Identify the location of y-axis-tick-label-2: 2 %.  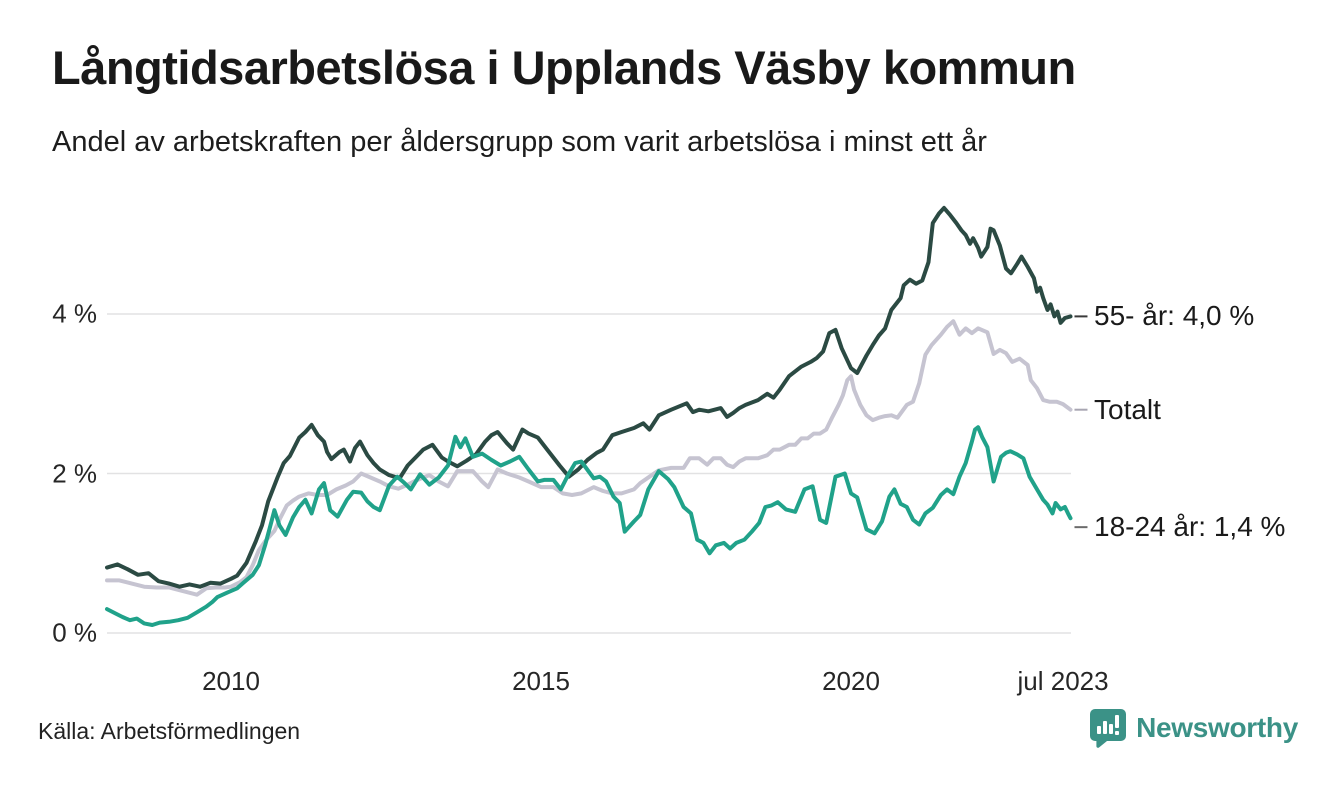
(74, 473).